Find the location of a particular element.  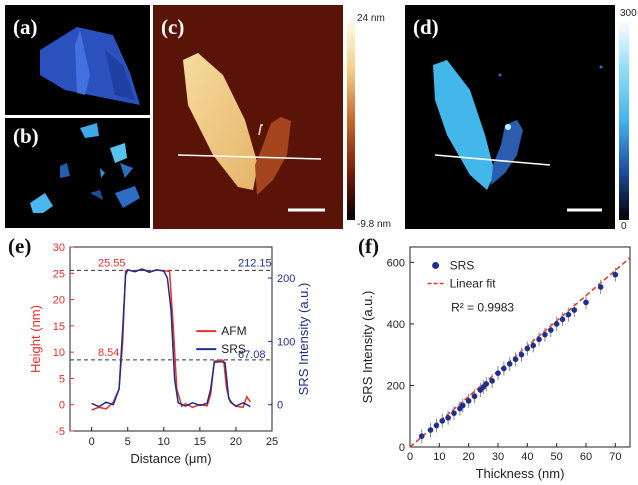

x-tick-label: 60 is located at coordinates (586, 457).